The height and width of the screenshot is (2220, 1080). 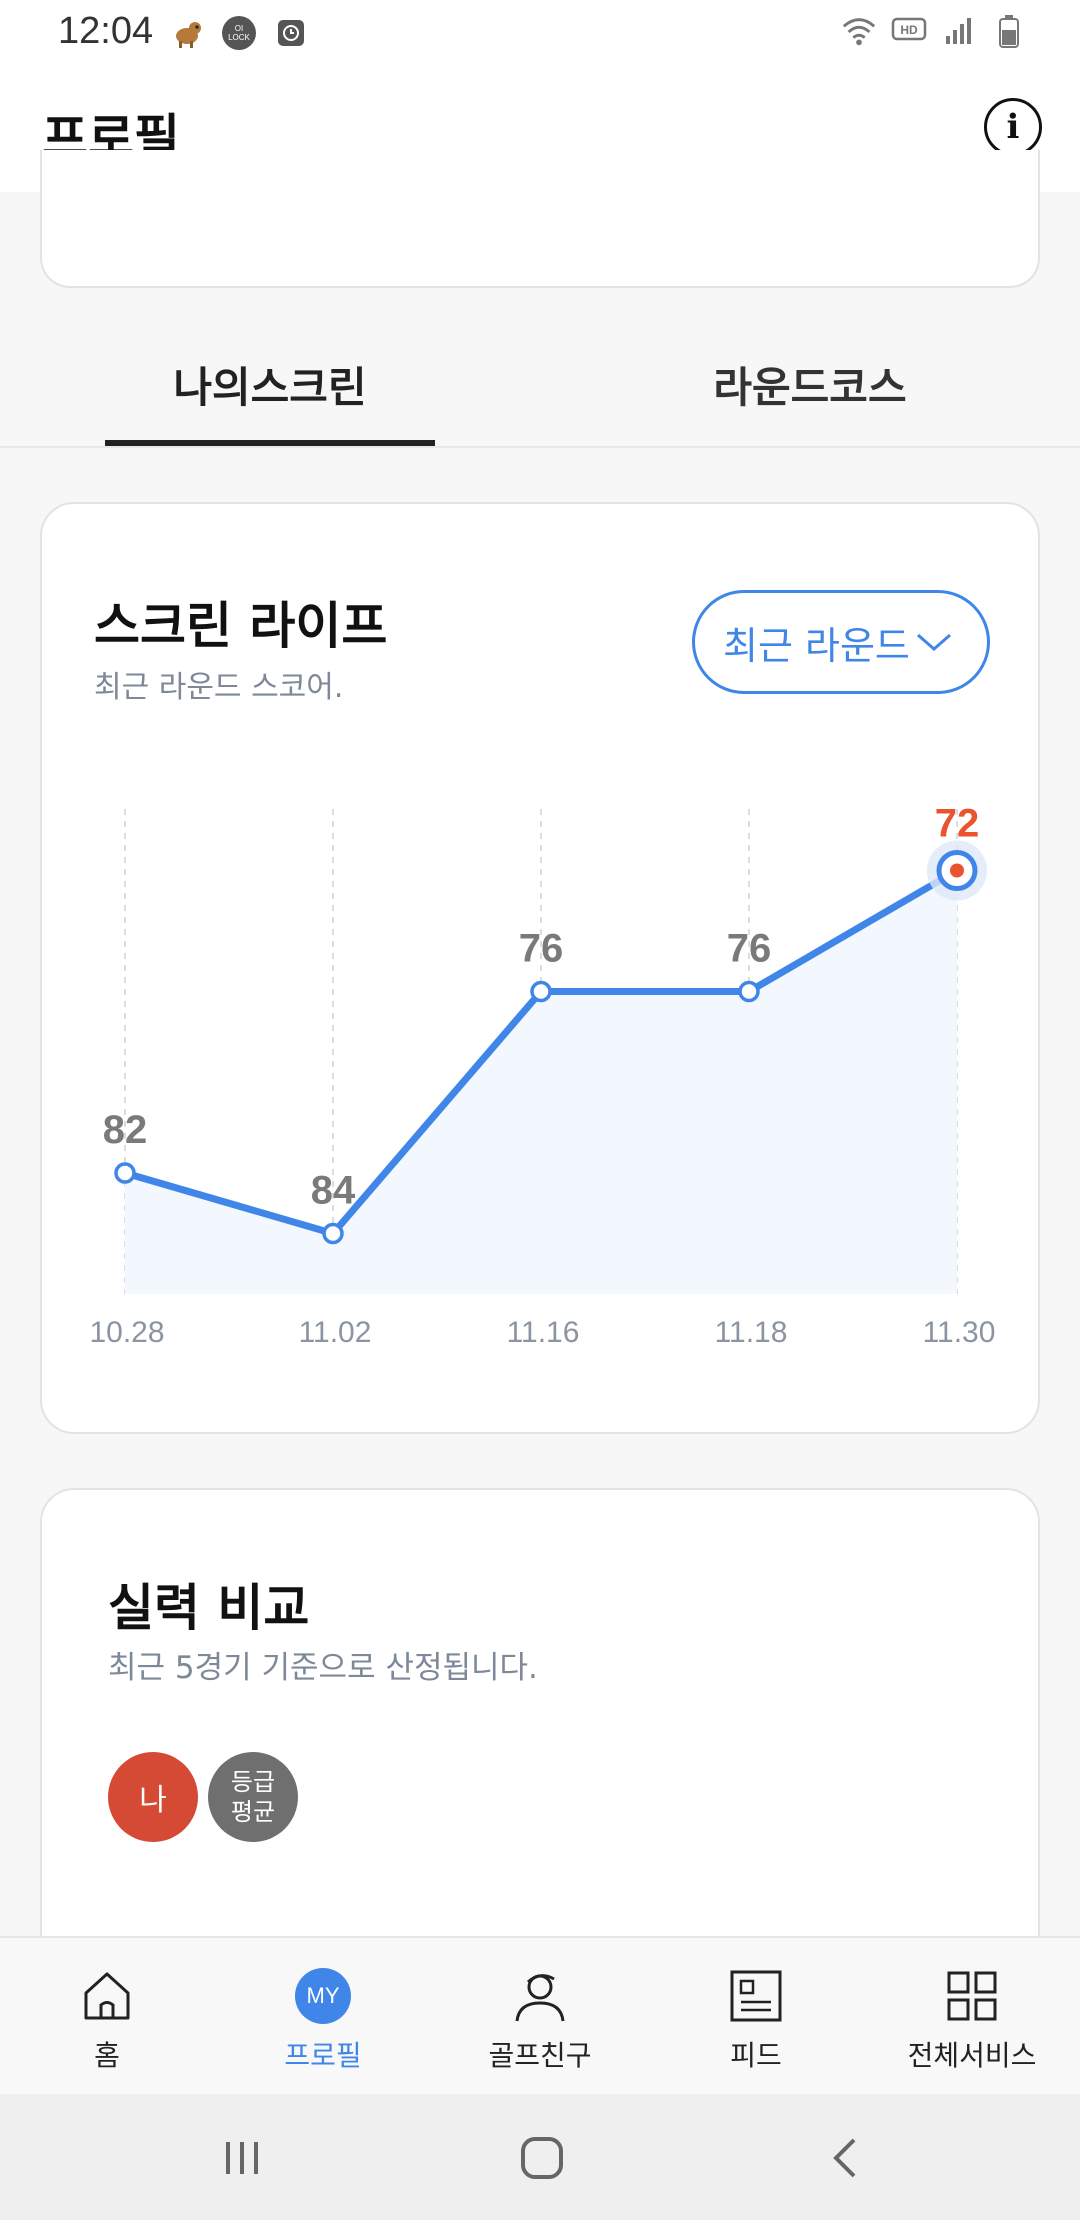 I want to click on screen-life-title: 스크린 라이프, so click(x=241, y=626).